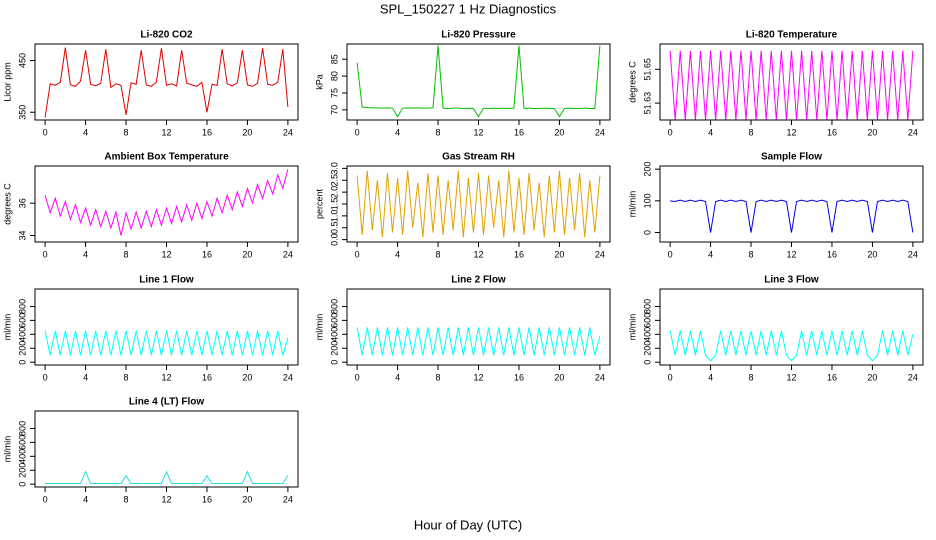  What do you see at coordinates (334, 168) in the screenshot?
I see `y-tick-label: 3.0` at bounding box center [334, 168].